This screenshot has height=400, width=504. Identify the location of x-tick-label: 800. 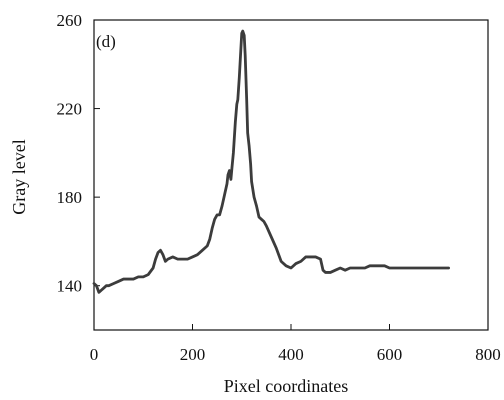
(488, 354).